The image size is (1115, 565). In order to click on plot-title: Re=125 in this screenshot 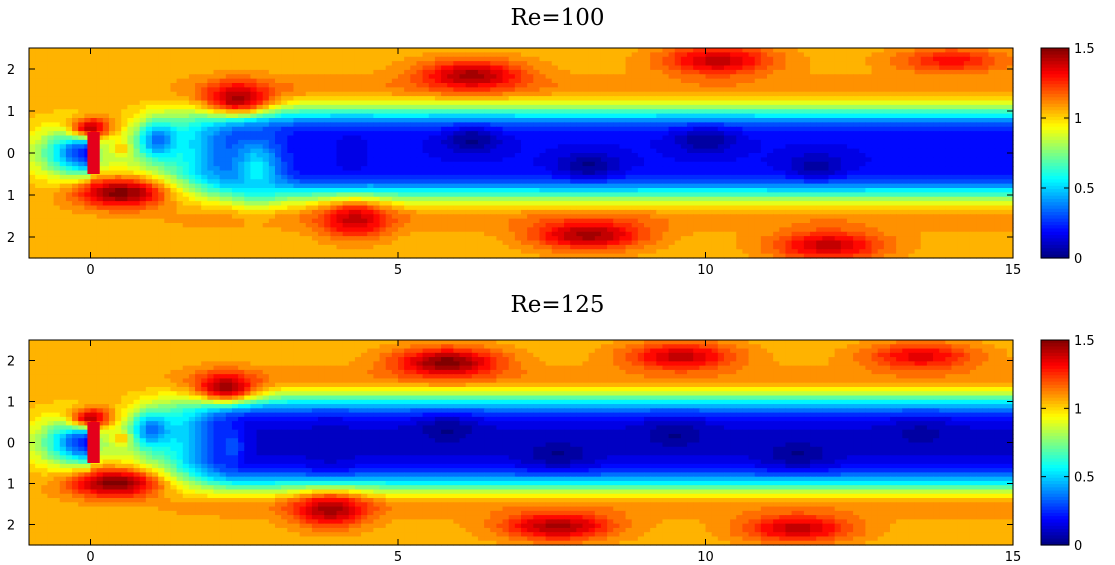, I will do `click(557, 305)`.